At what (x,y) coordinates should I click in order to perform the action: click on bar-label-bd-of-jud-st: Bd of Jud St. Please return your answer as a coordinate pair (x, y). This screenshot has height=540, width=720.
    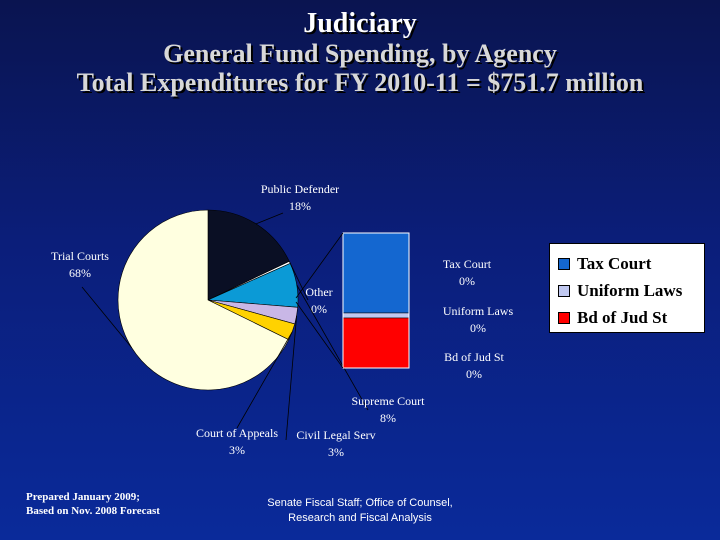
    Looking at the image, I should click on (474, 357).